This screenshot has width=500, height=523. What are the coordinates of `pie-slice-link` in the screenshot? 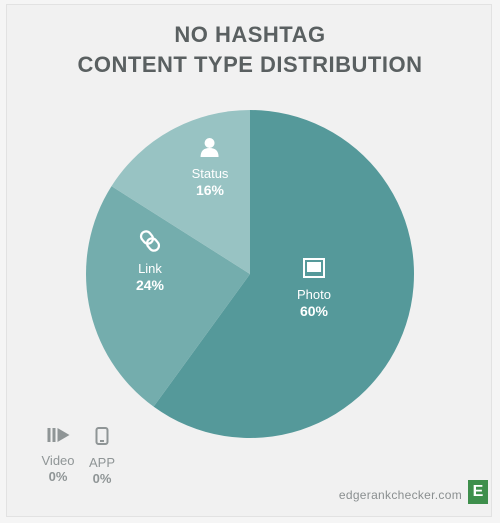 It's located at (168, 296).